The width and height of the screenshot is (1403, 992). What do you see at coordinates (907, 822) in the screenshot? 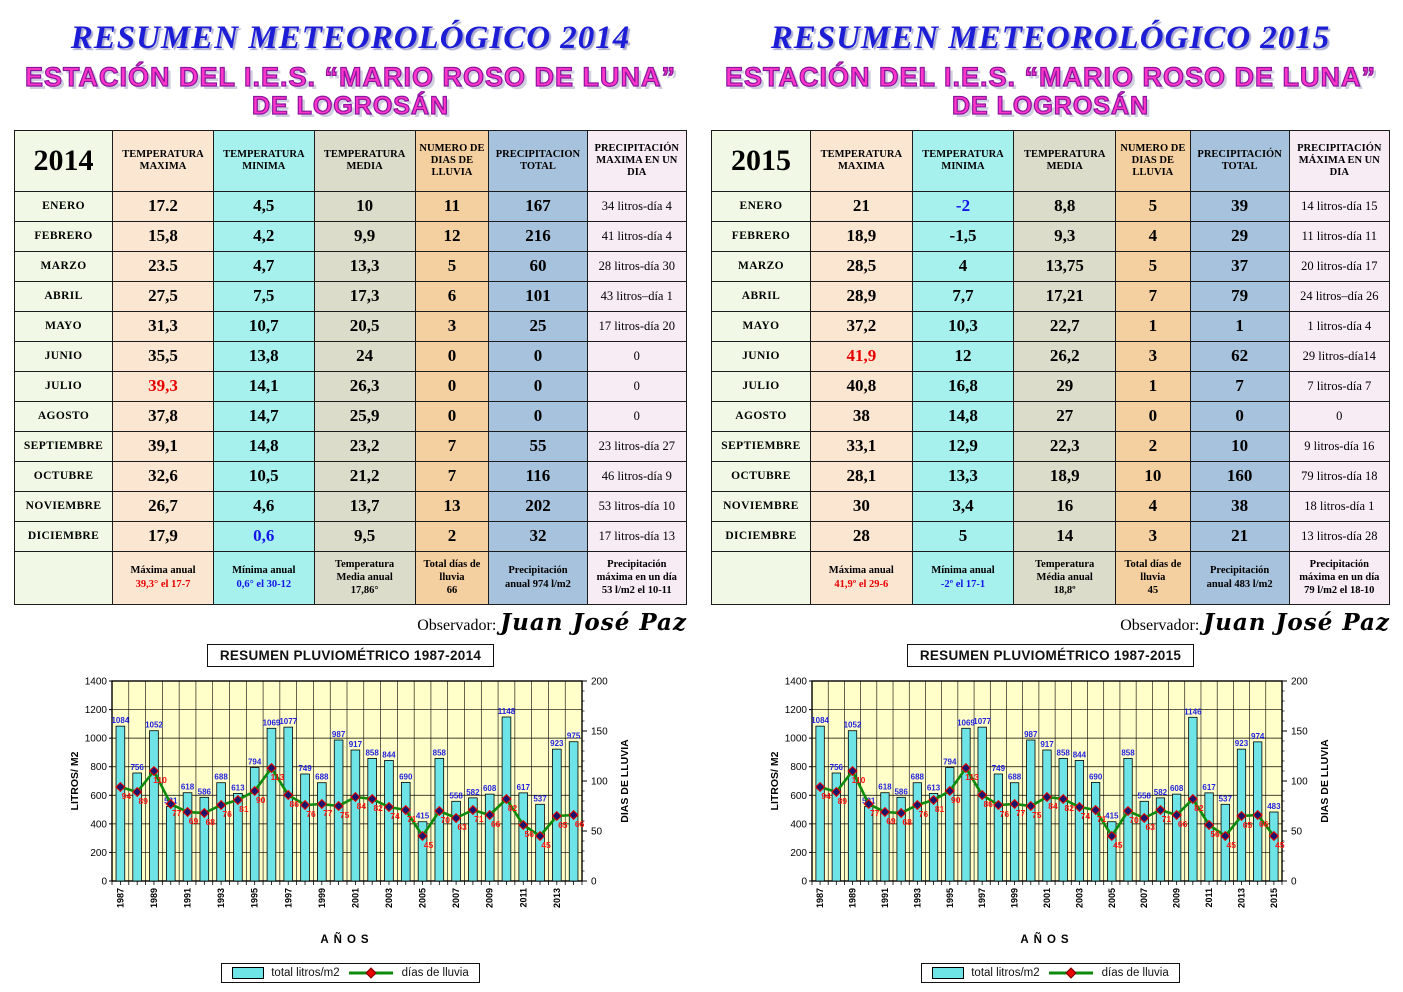
I see `svg-text: 68` at bounding box center [907, 822].